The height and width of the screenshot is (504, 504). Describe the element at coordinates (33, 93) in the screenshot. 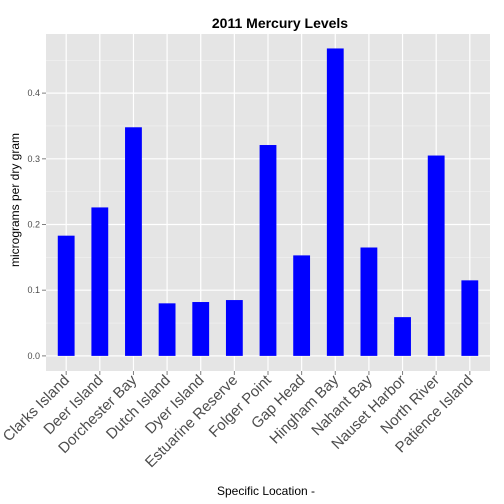

I see `y-tick-label: 0.4` at that location.